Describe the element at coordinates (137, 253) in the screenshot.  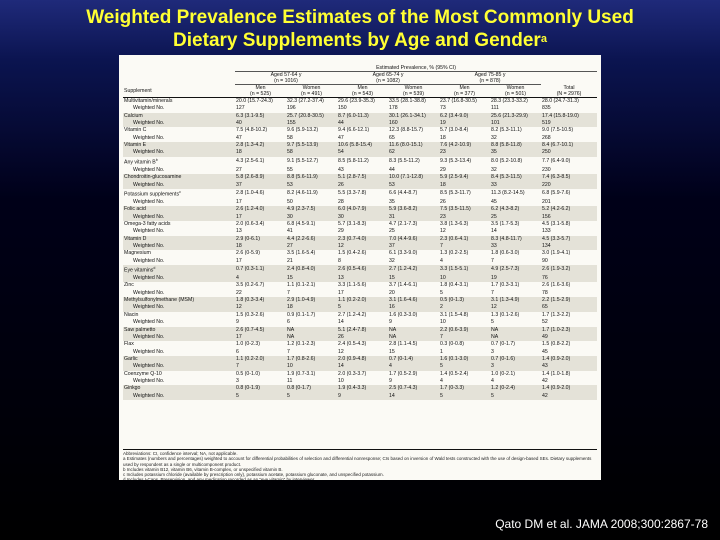
I see `row-label: Magnesium` at that location.